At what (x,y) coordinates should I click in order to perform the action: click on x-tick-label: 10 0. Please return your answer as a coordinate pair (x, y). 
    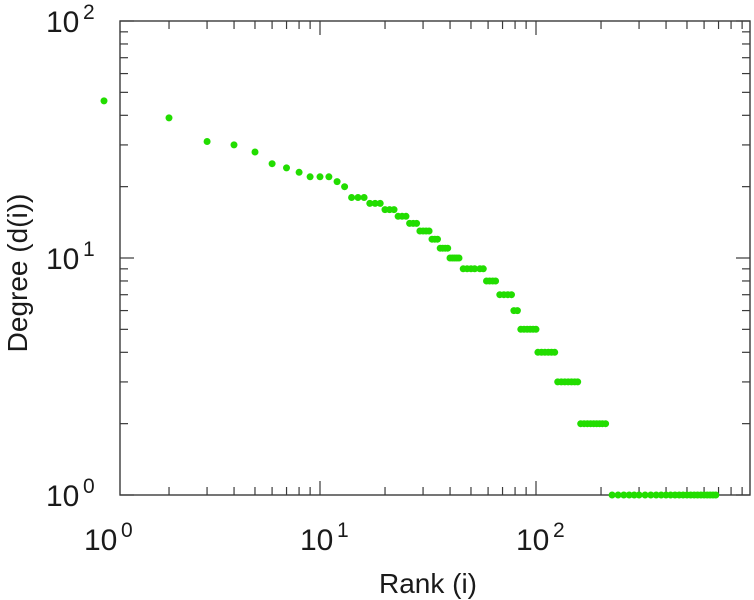
    Looking at the image, I should click on (108, 538).